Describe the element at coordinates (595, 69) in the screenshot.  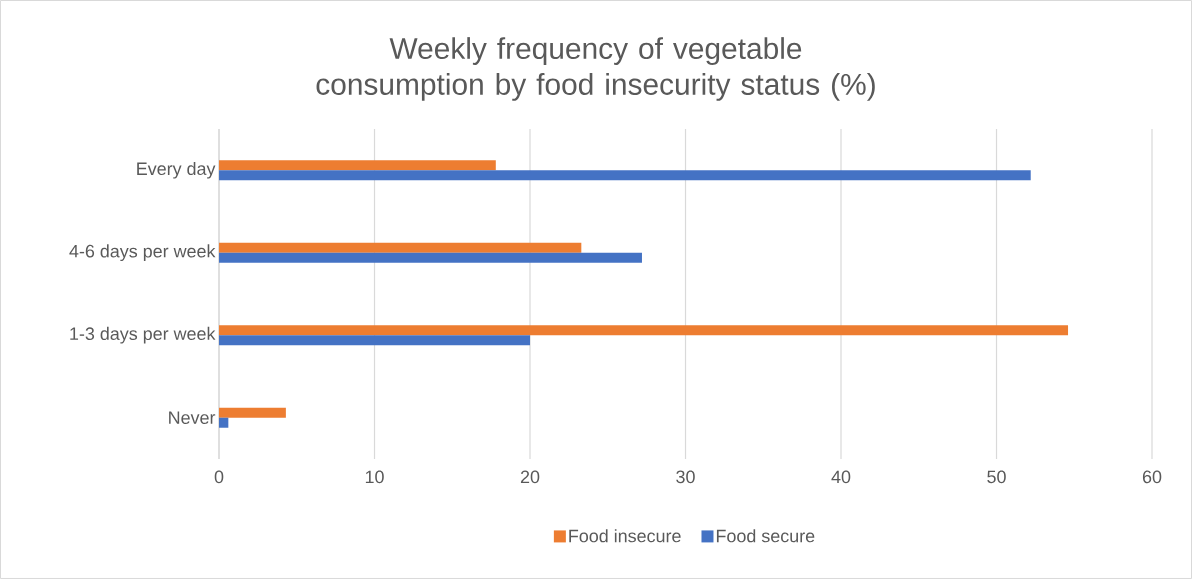
I see `chart-title: Weekly frequency of vegetable consumption by food insecurity status (%)` at that location.